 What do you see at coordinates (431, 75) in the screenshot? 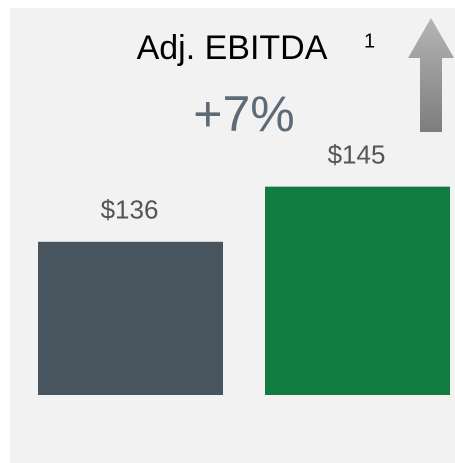
I see `up-arrow` at bounding box center [431, 75].